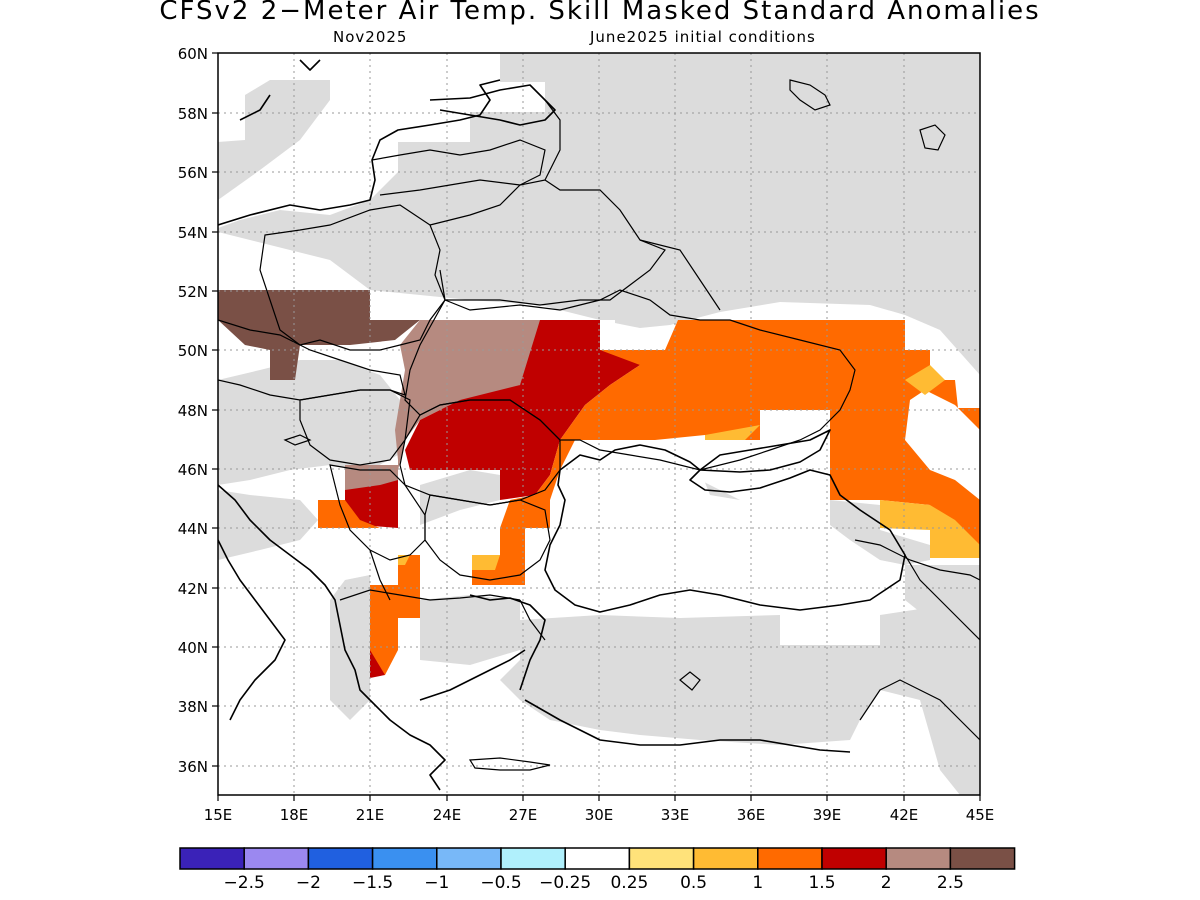 The width and height of the screenshot is (1200, 900). Describe the element at coordinates (308, 883) in the screenshot. I see `colorbar-label: −2` at that location.